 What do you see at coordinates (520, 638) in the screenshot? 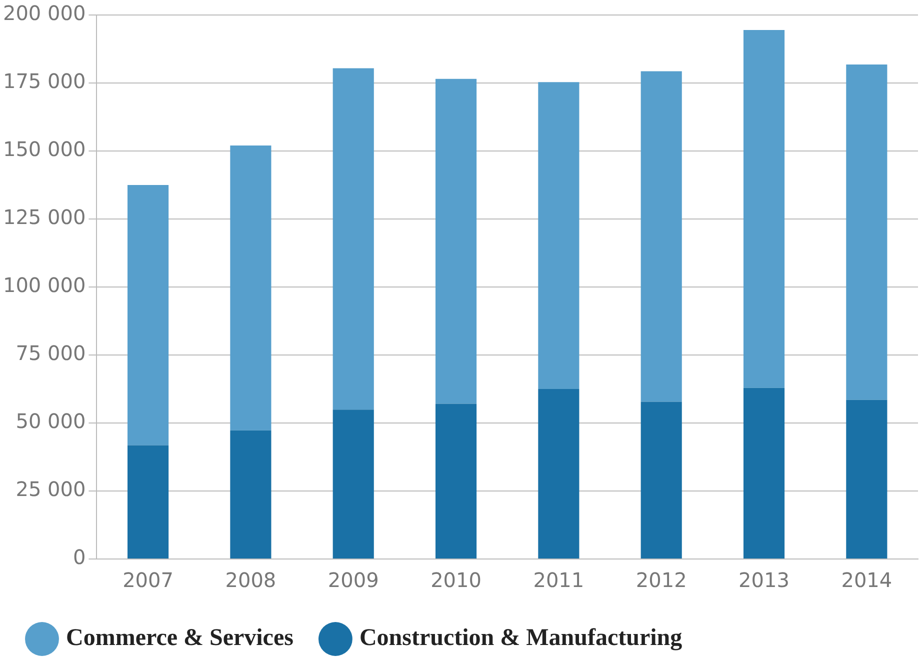
I see `legend-label: Construction & Manufacturing` at bounding box center [520, 638].